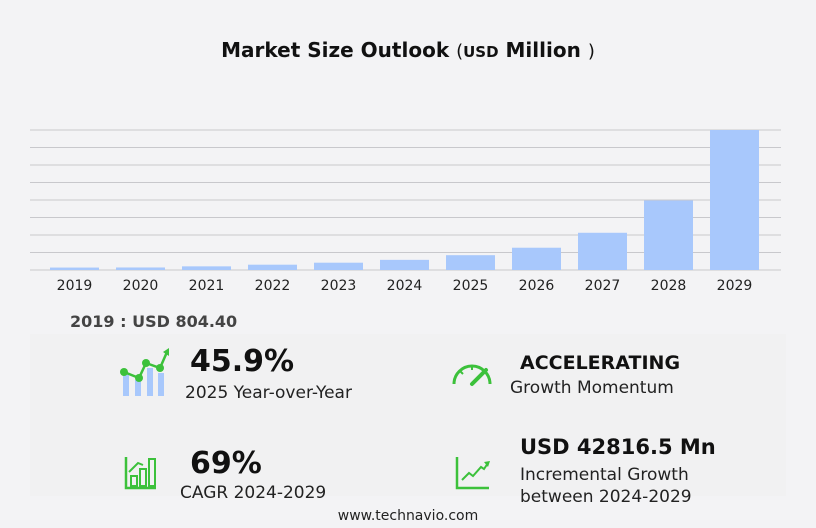  Describe the element at coordinates (404, 264) in the screenshot. I see `bar-2024` at that location.